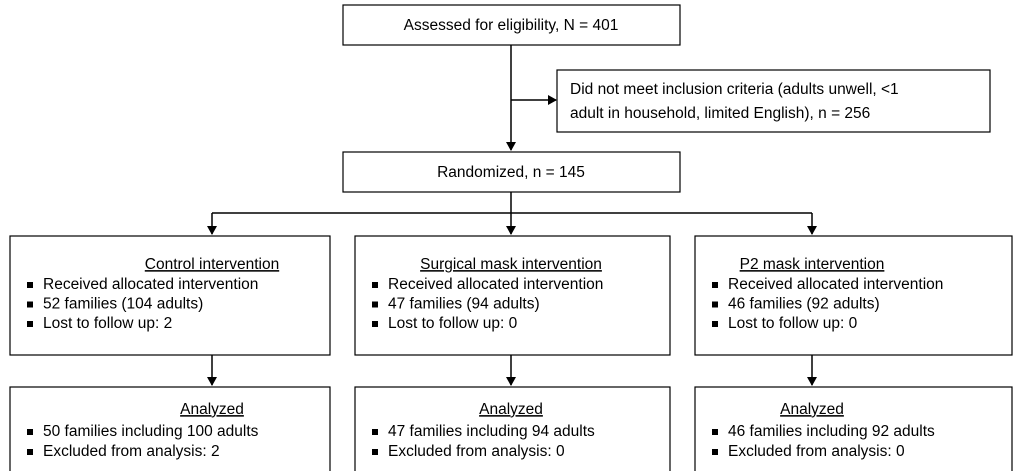 The height and width of the screenshot is (471, 1013). Describe the element at coordinates (123, 304) in the screenshot. I see `box-item: 52 families (104 adults)` at that location.